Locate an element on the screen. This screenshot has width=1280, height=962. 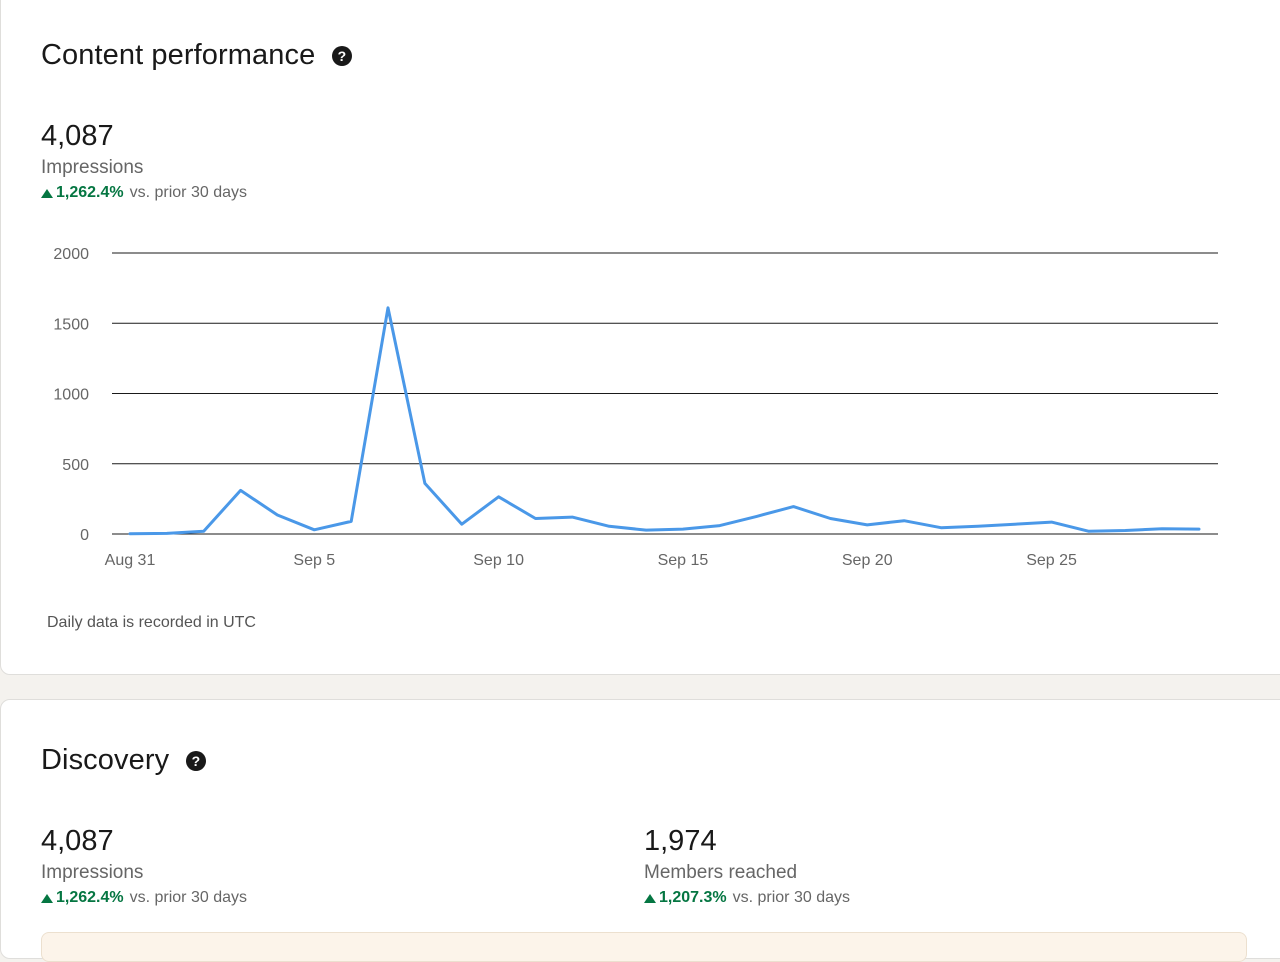
members-reached-value: 1,974 is located at coordinates (680, 841).